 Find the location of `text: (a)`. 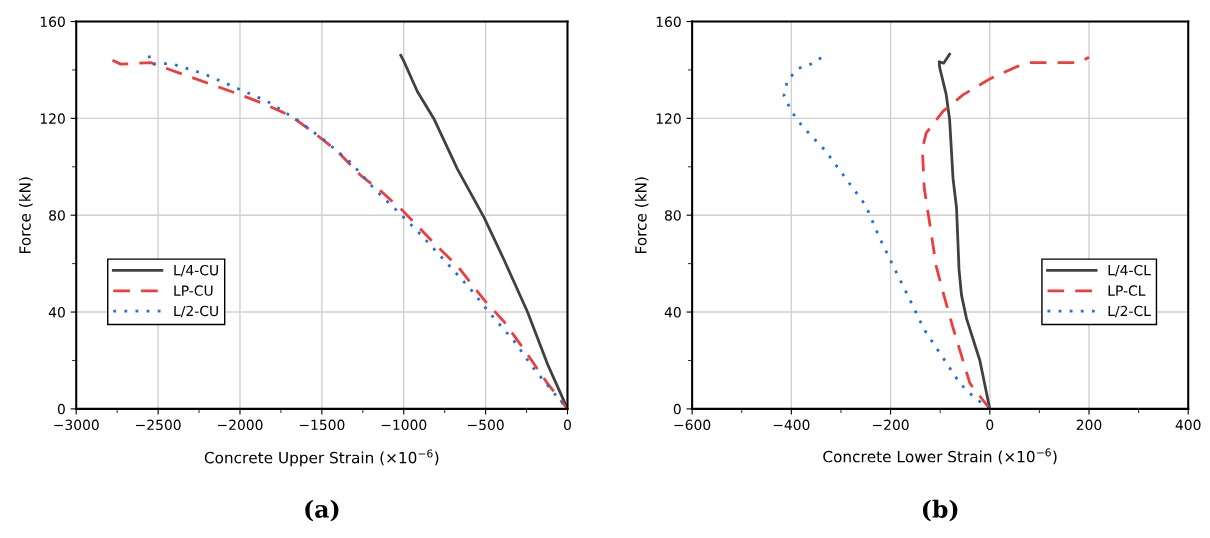

text: (a) is located at coordinates (322, 510).